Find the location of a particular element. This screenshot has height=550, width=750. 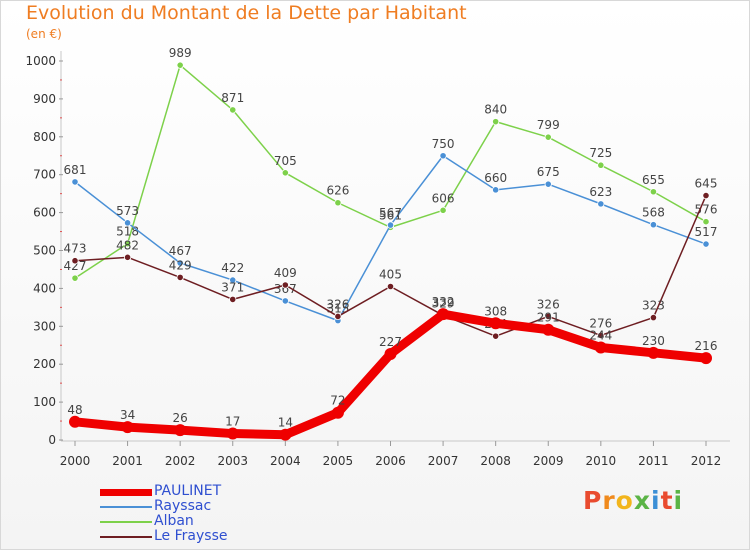

data-label-alban: 871 is located at coordinates (232, 98).